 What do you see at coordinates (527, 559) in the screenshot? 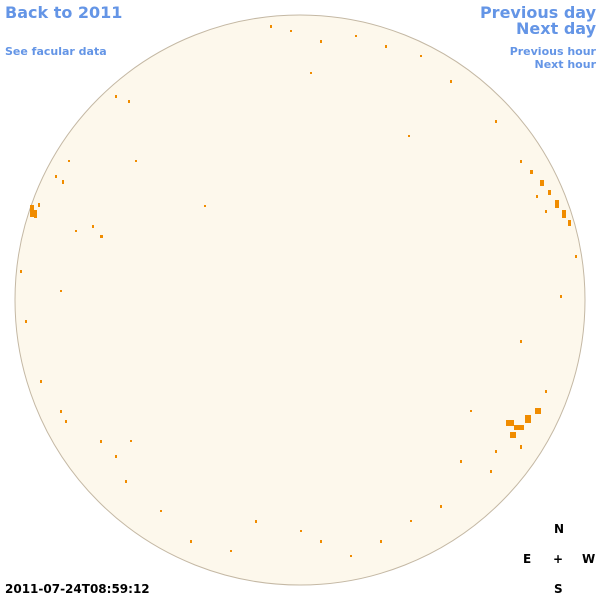
I see `compass-east: E` at bounding box center [527, 559].